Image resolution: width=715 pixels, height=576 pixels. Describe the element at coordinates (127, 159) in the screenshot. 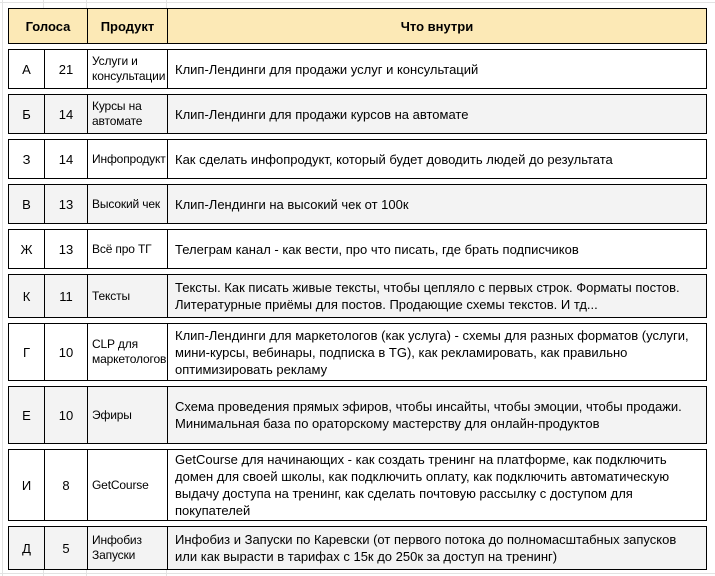

I see `cell-product-name: Инфопродукт` at that location.